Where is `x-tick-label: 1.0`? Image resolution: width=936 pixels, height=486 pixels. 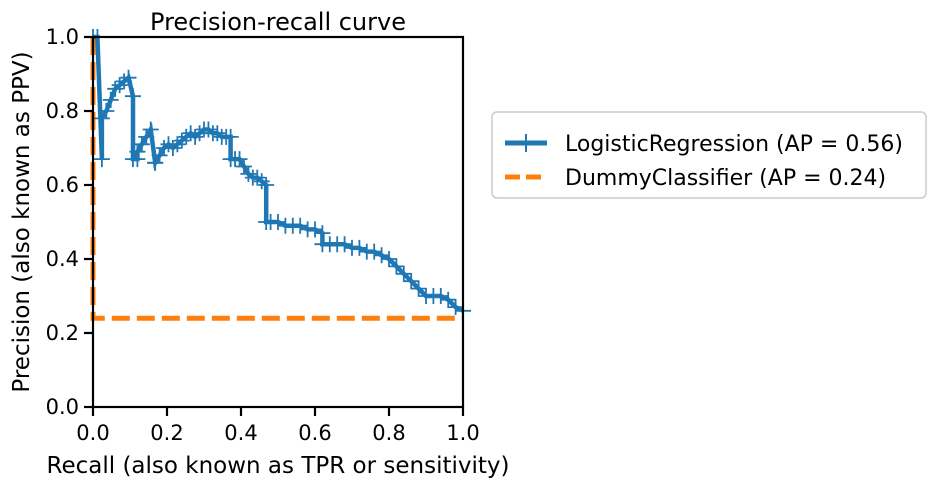
x-tick-label: 1.0 is located at coordinates (462, 433).